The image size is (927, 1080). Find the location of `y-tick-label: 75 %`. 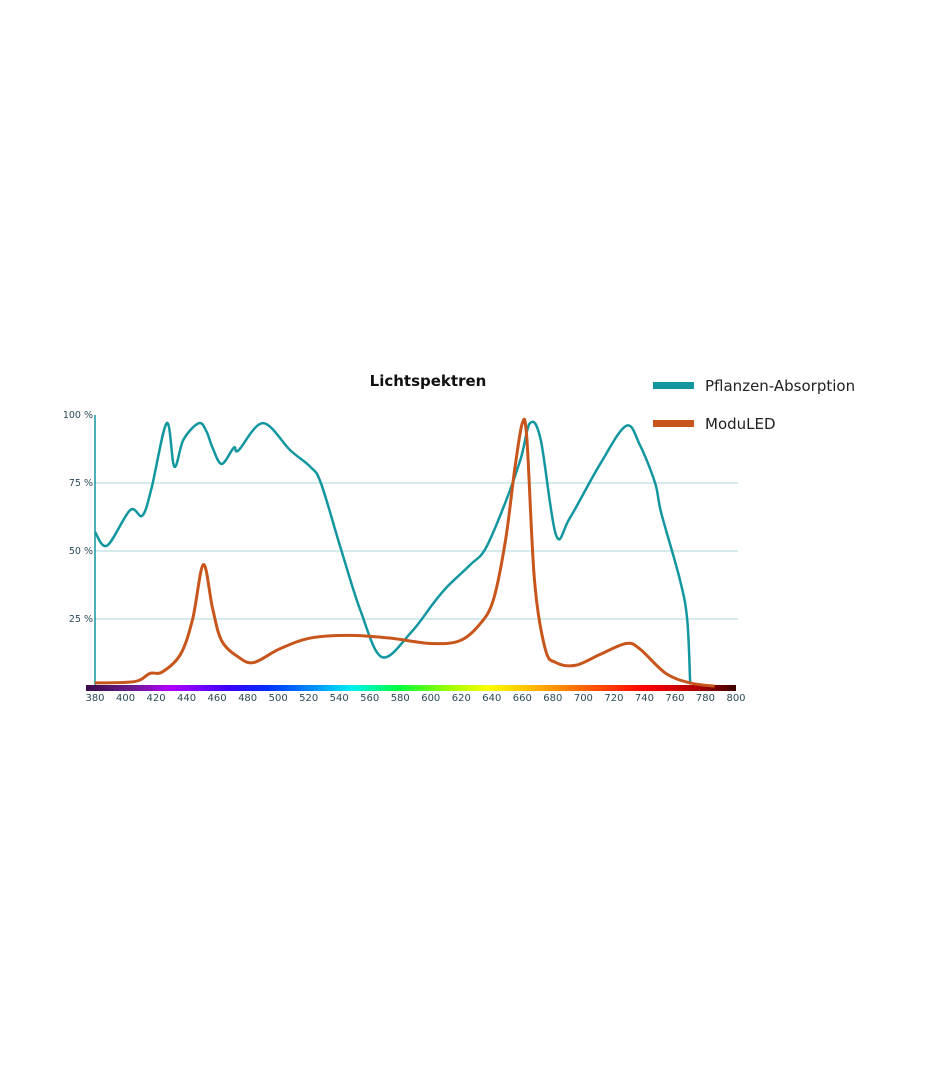

y-tick-label: 75 % is located at coordinates (81, 483).